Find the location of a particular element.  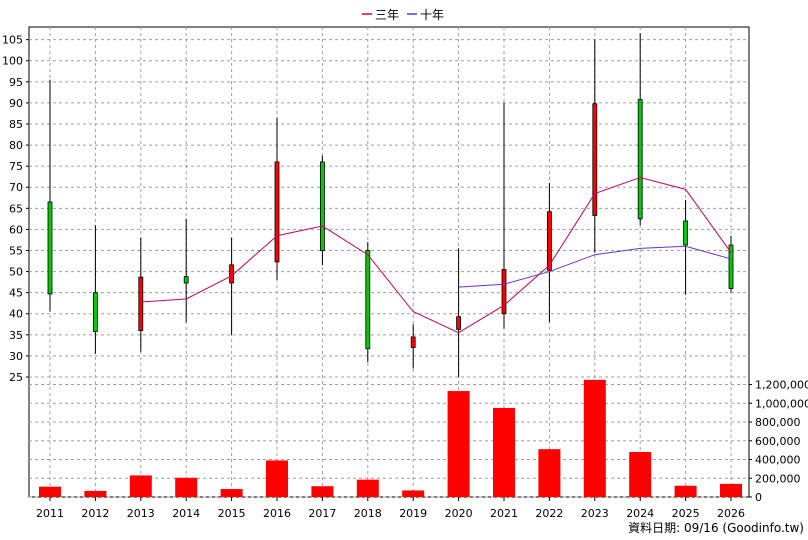

legend: 三年 十年 is located at coordinates (403, 15).